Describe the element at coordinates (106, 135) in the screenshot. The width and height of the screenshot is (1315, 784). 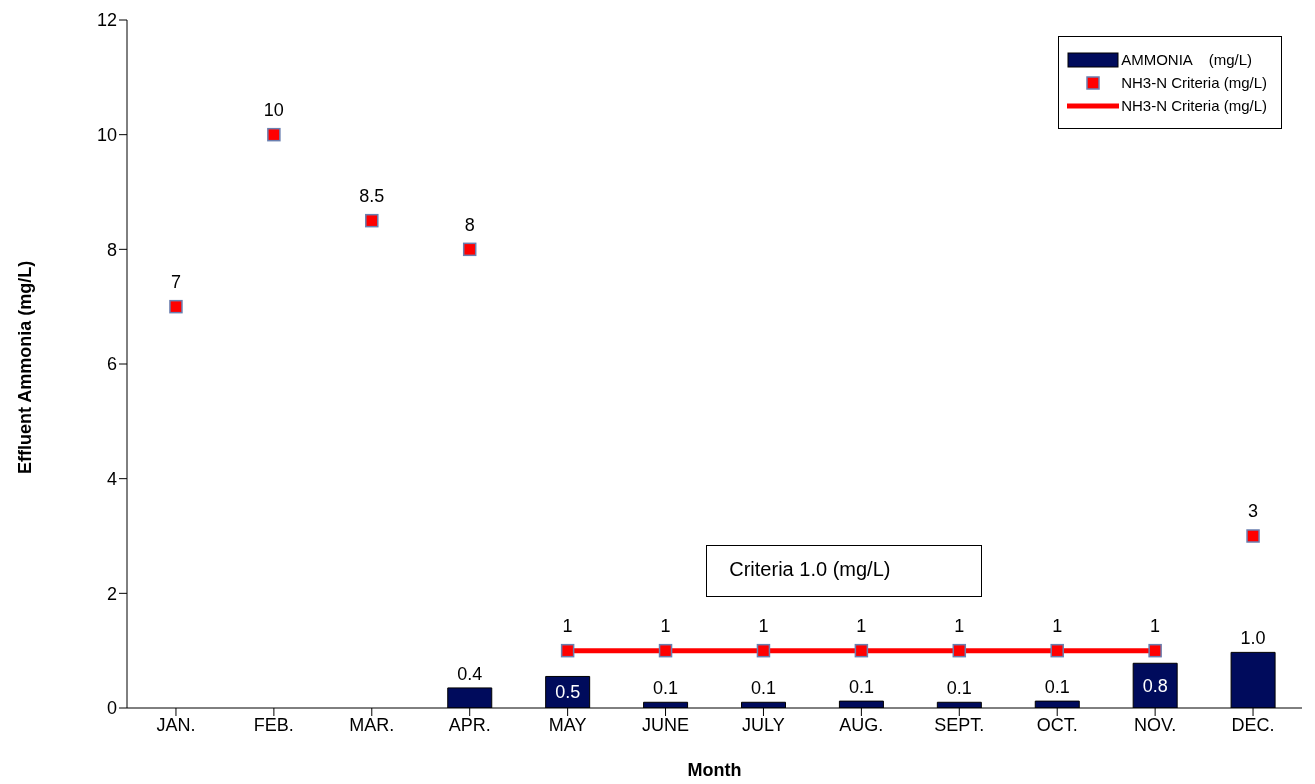
I see `y-tick-label: 10` at that location.